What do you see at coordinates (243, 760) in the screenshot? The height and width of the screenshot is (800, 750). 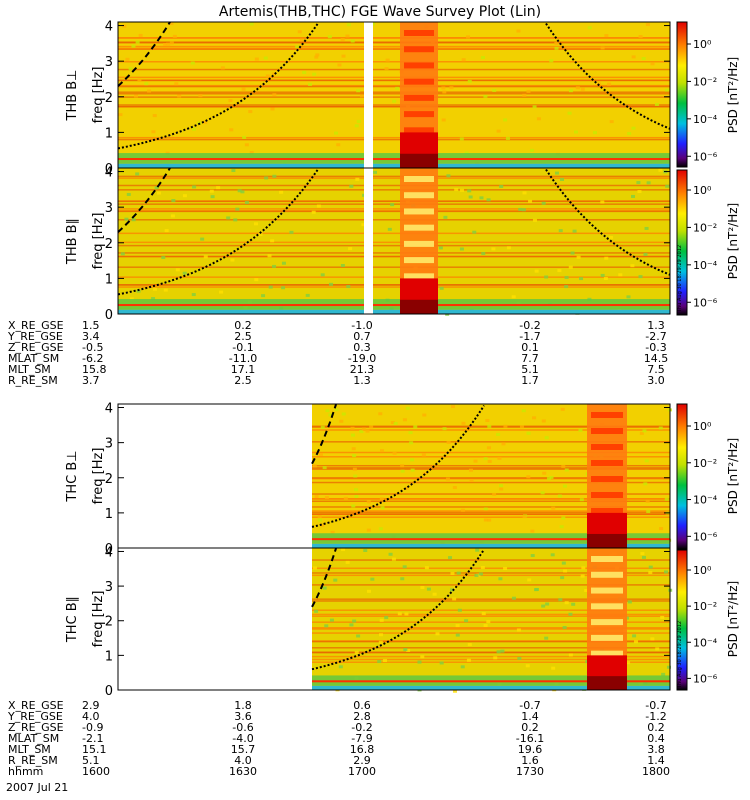 I see `ephemeris-value: 4.0` at bounding box center [243, 760].